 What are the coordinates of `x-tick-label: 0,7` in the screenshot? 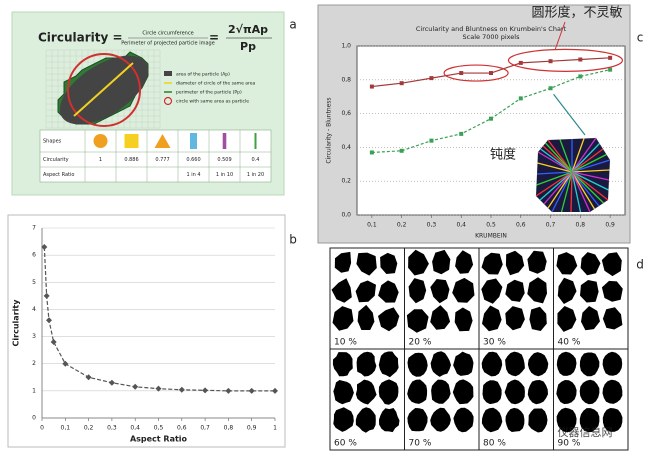 It's located at (551, 225).